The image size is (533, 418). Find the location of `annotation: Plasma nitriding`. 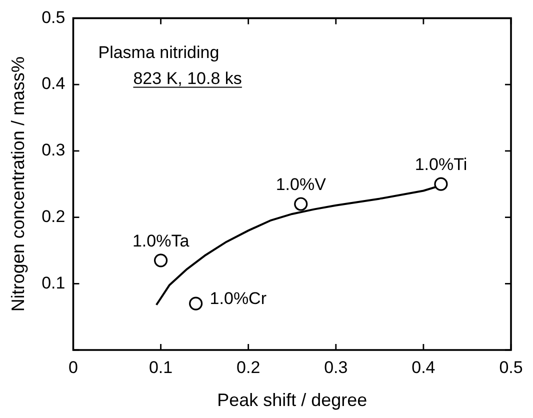

annotation: Plasma nitriding is located at coordinates (159, 52).